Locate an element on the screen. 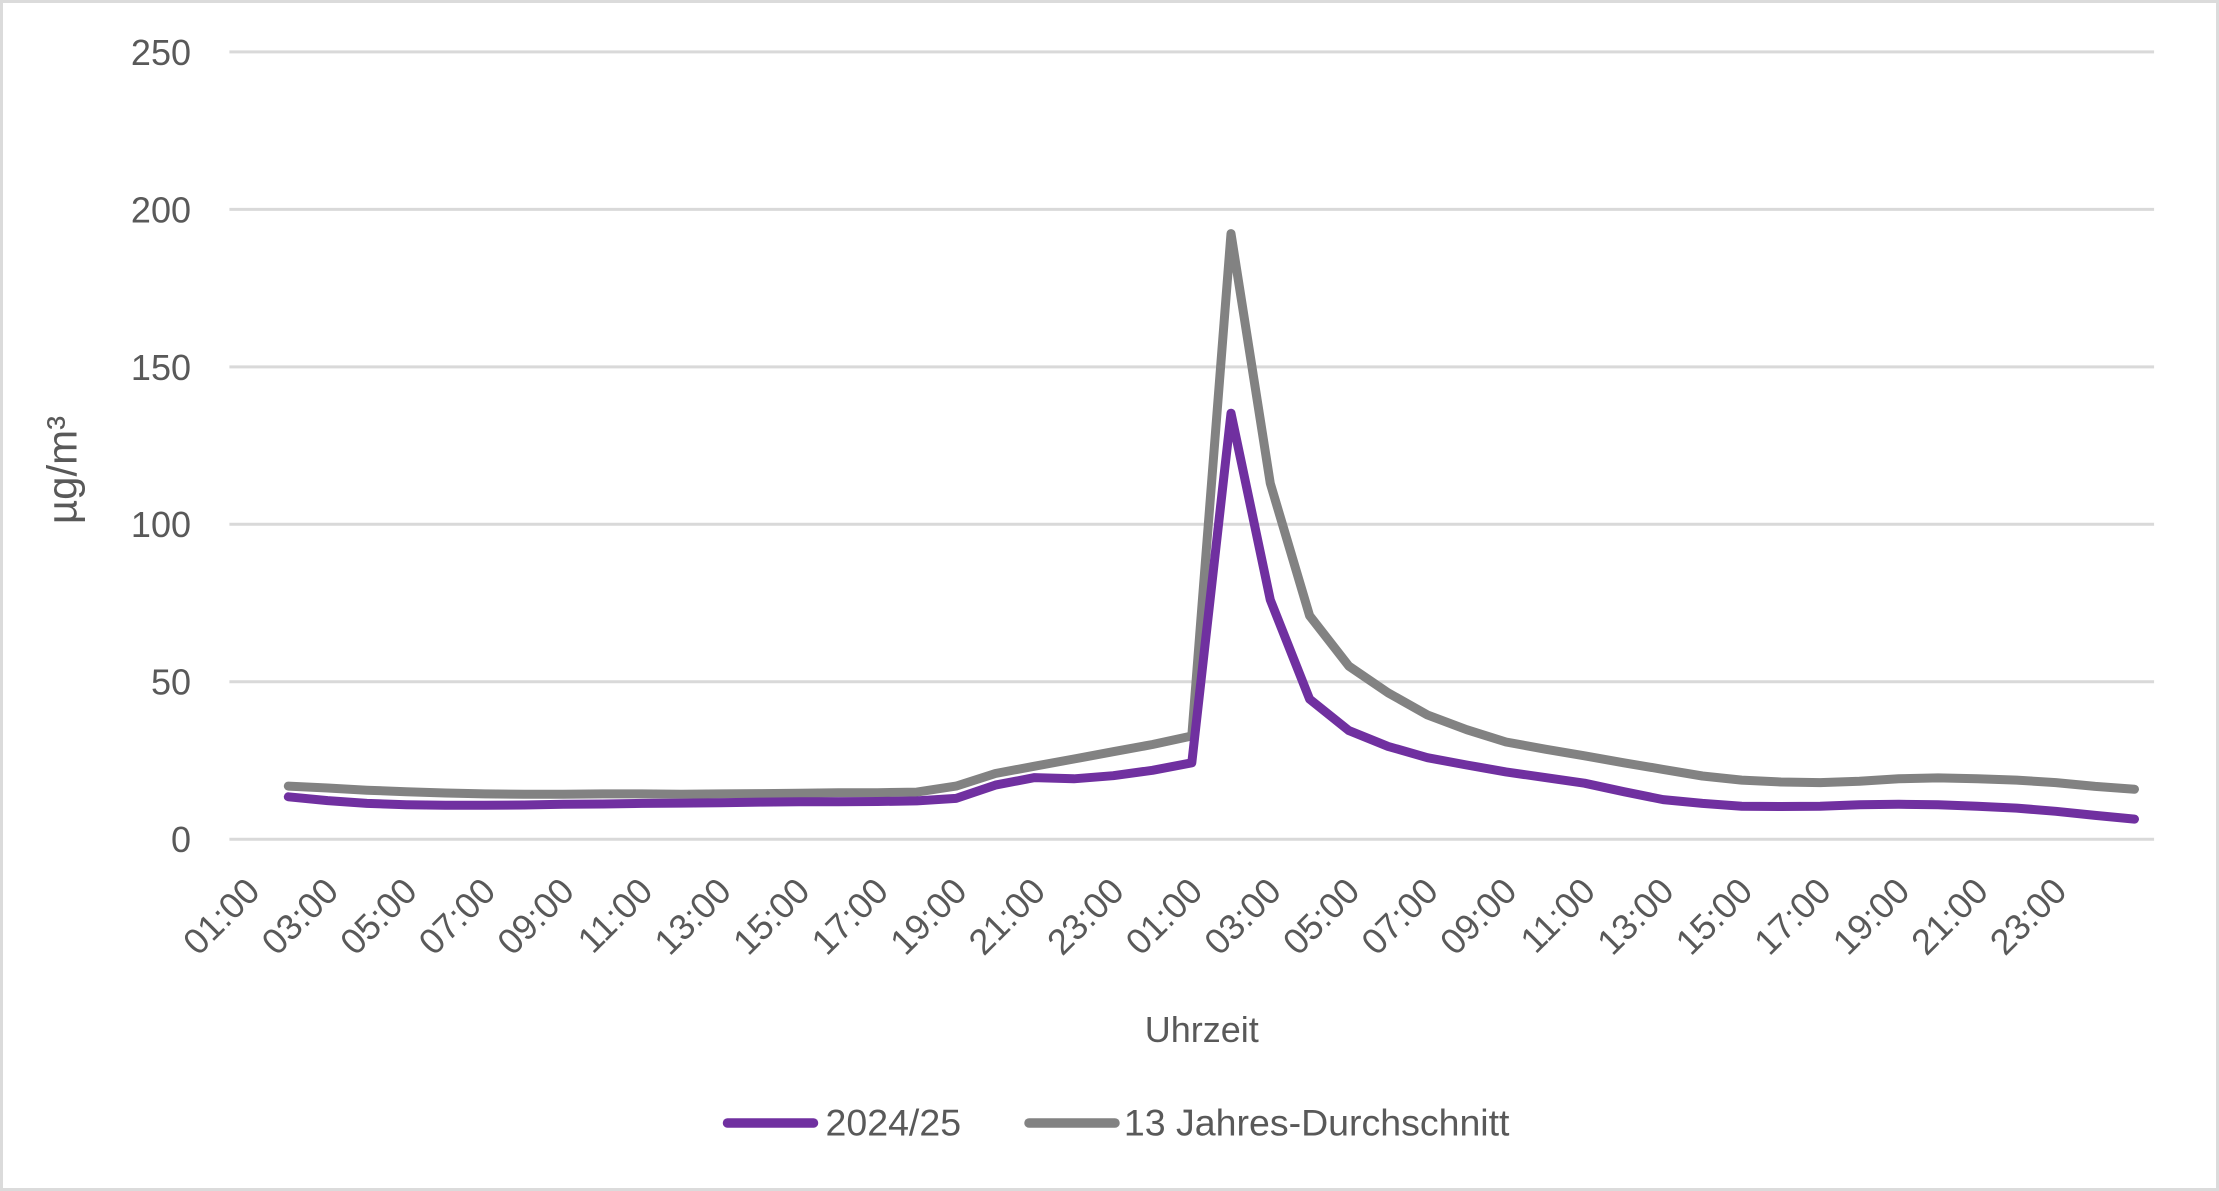  svg-text: 13 Jahres-Durchschnitt is located at coordinates (1317, 1123).